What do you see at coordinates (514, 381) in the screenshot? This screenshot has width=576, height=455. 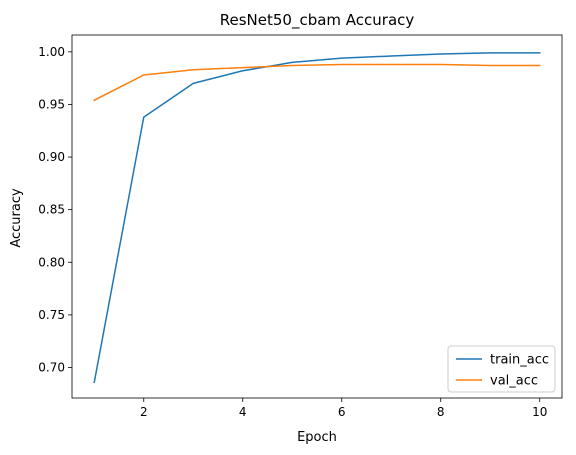 I see `legend-label-val_acc: val_acc` at bounding box center [514, 381].